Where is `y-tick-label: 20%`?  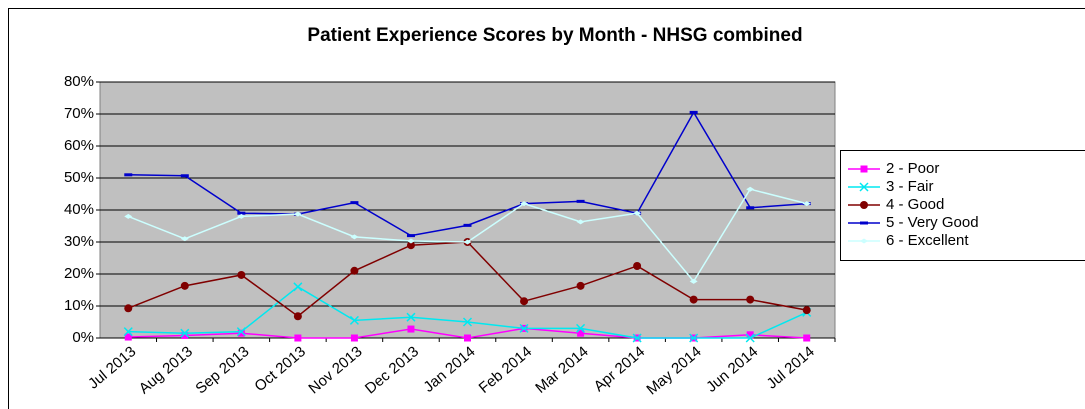 y-tick-label: 20% is located at coordinates (79, 273).